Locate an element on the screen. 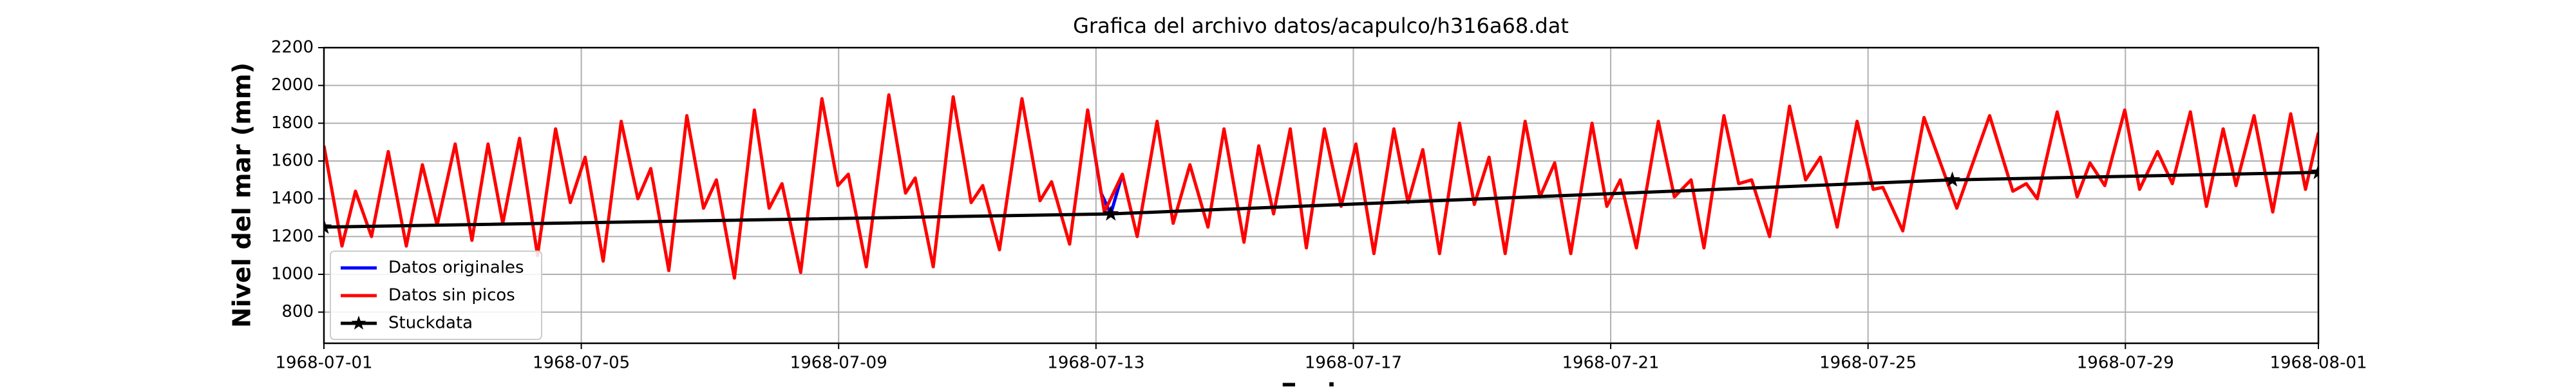  y-tick-label: 800 is located at coordinates (297, 311).